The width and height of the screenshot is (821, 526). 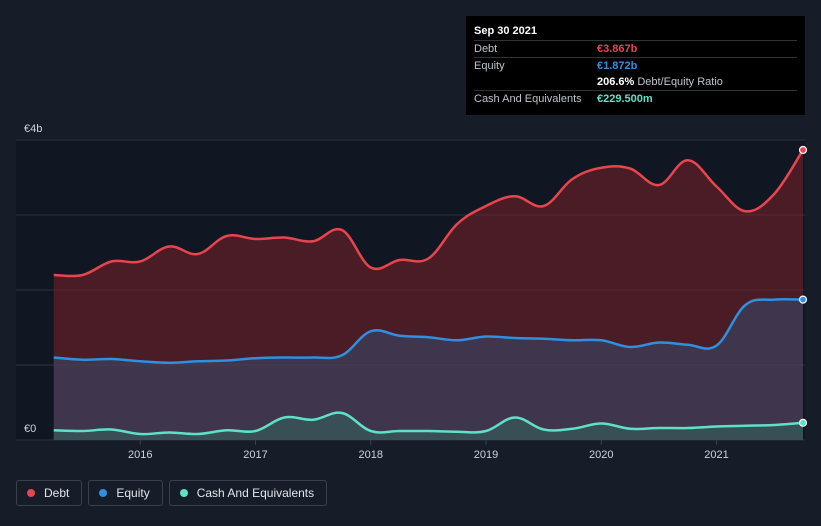 What do you see at coordinates (133, 493) in the screenshot?
I see `legend-label: Equity` at bounding box center [133, 493].